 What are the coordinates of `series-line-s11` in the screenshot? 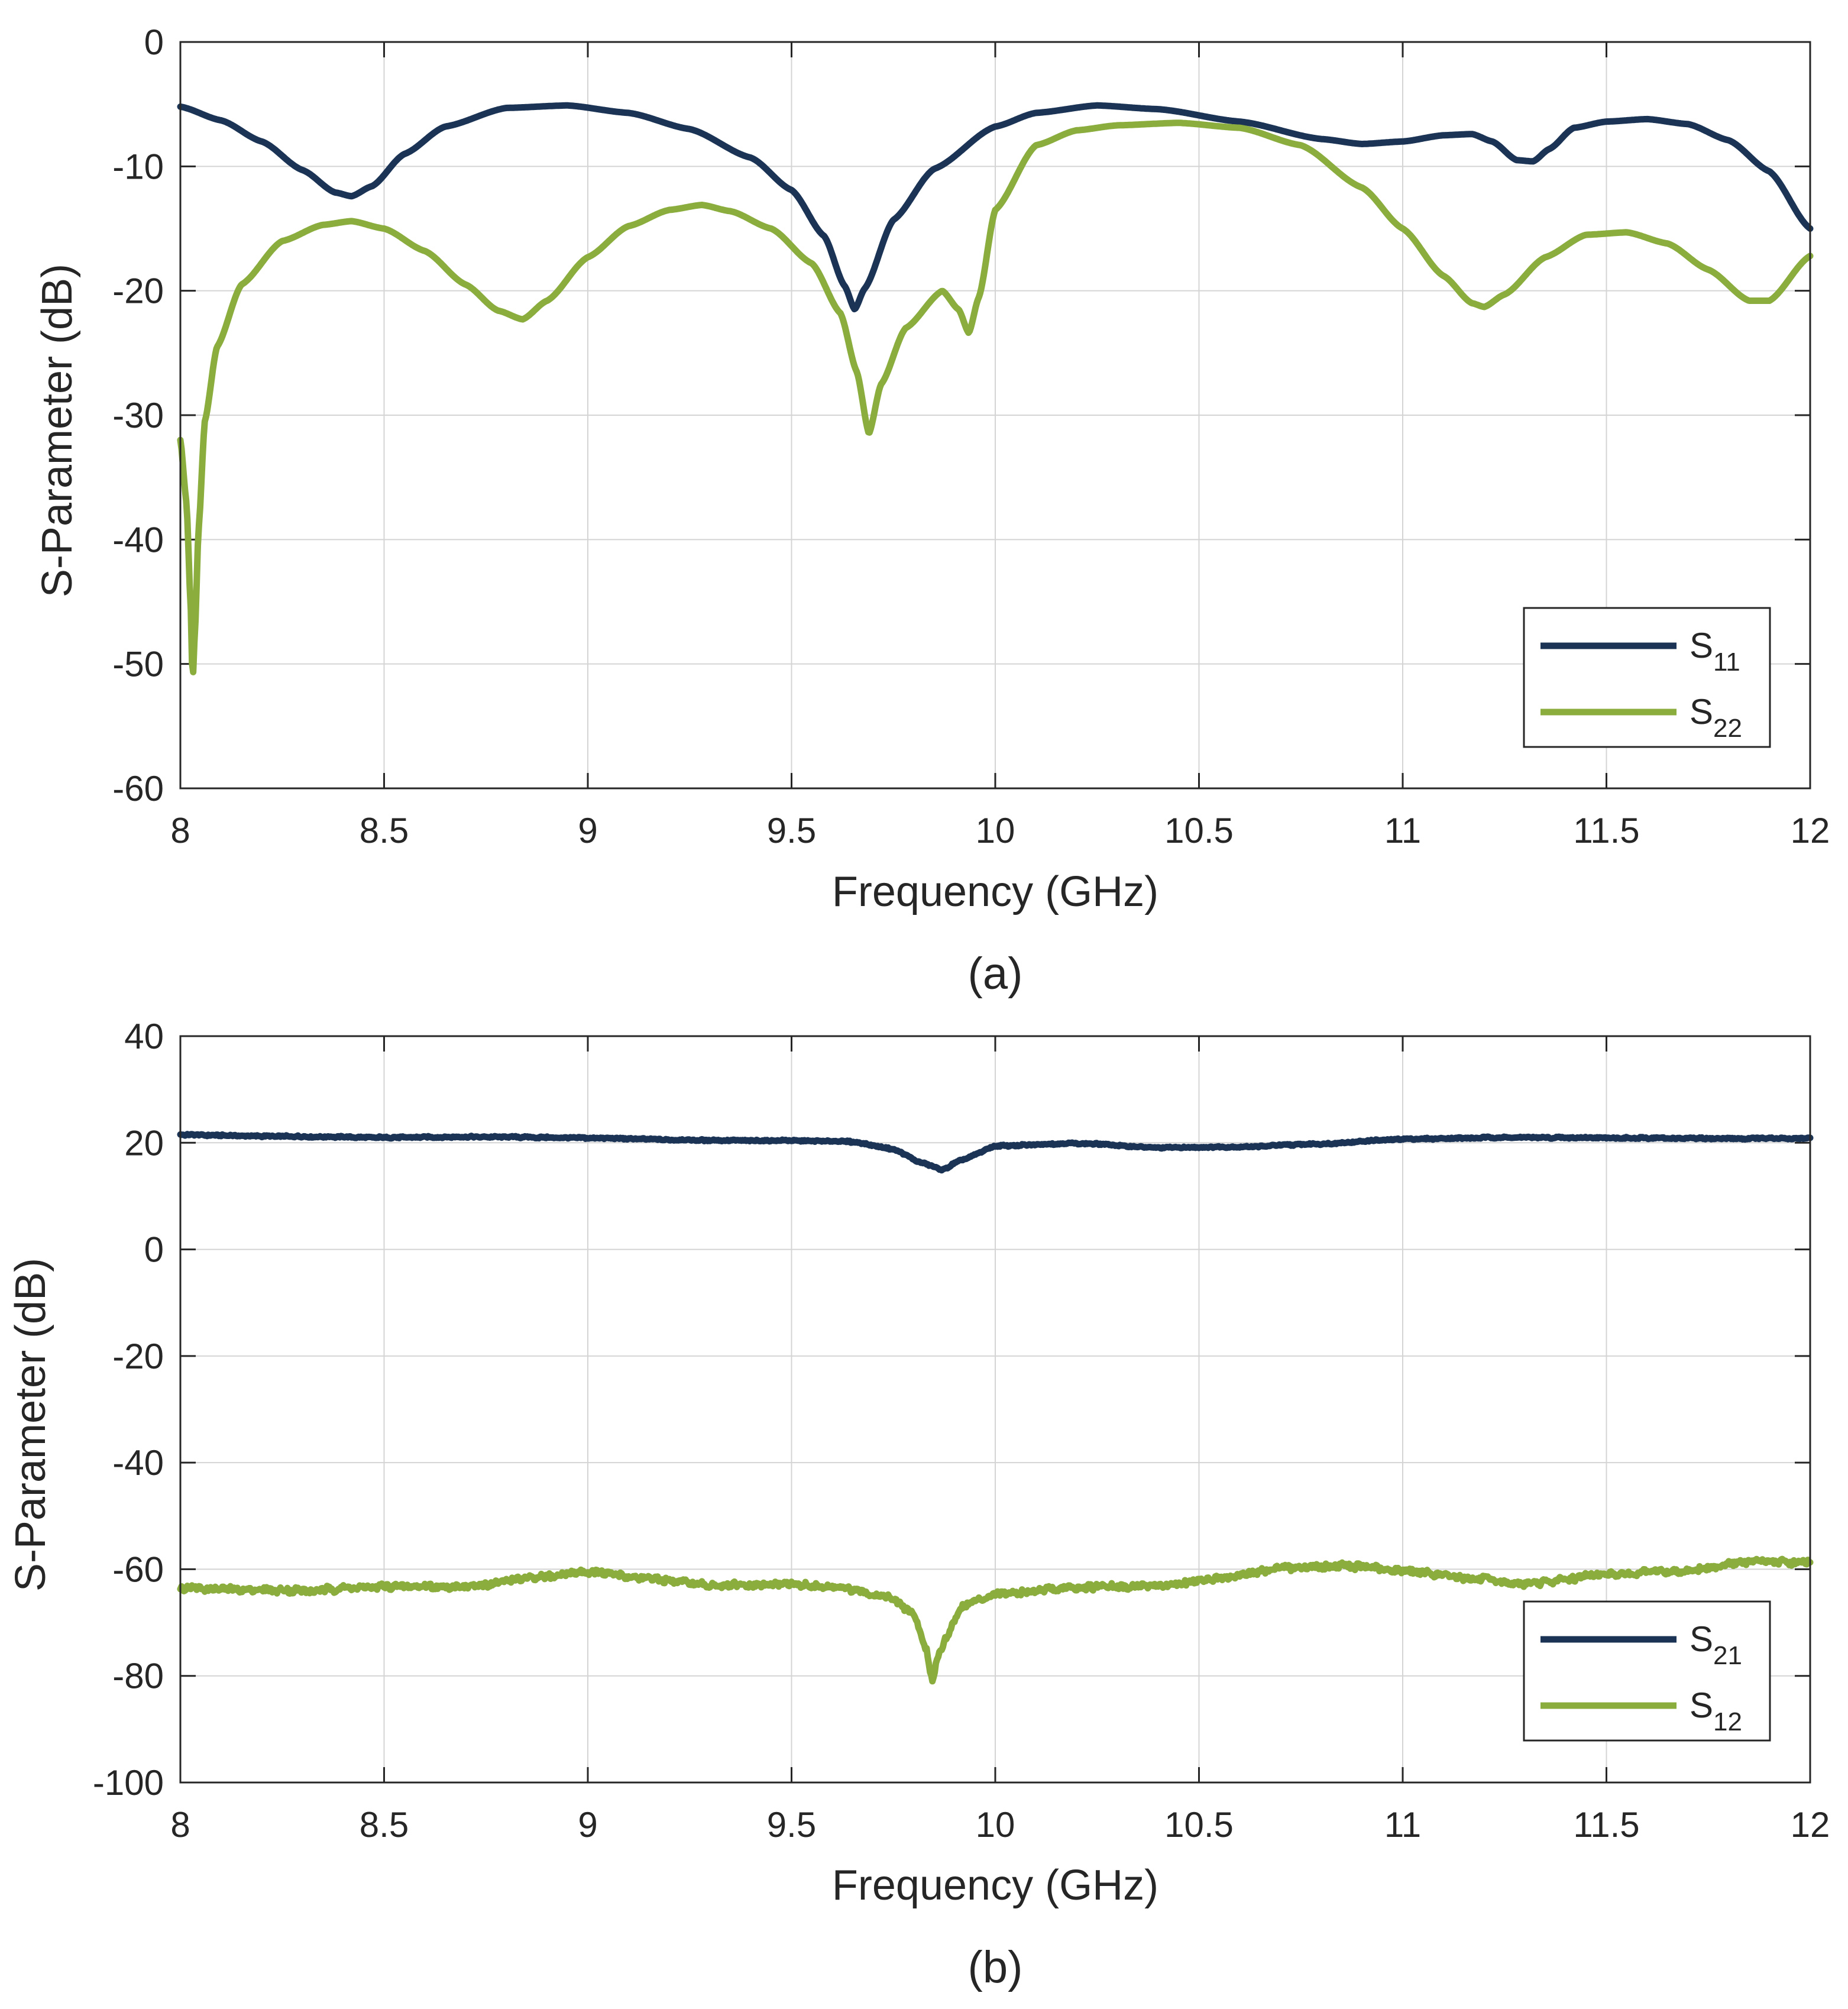 It's located at (995, 207).